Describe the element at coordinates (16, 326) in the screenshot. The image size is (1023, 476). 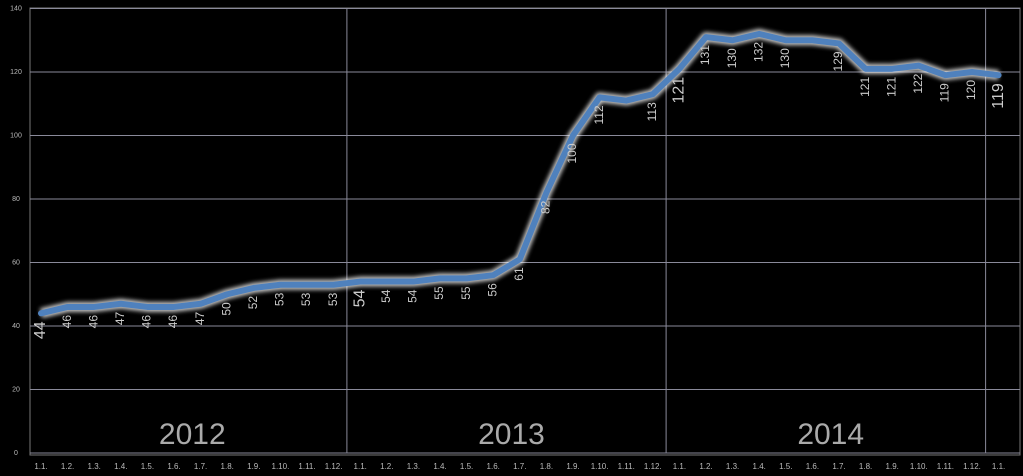
I see `y-tick-label: 40` at that location.